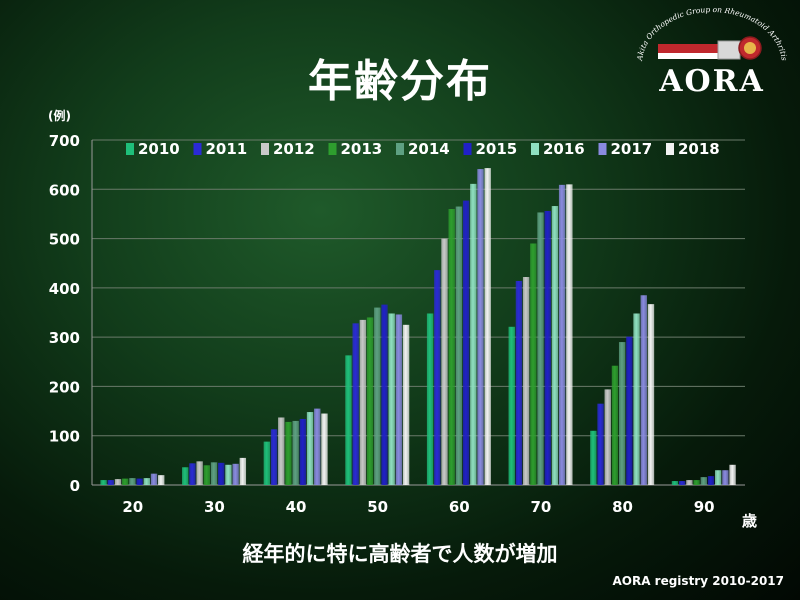  What do you see at coordinates (197, 149) in the screenshot?
I see `legend-swatch-2011` at bounding box center [197, 149].